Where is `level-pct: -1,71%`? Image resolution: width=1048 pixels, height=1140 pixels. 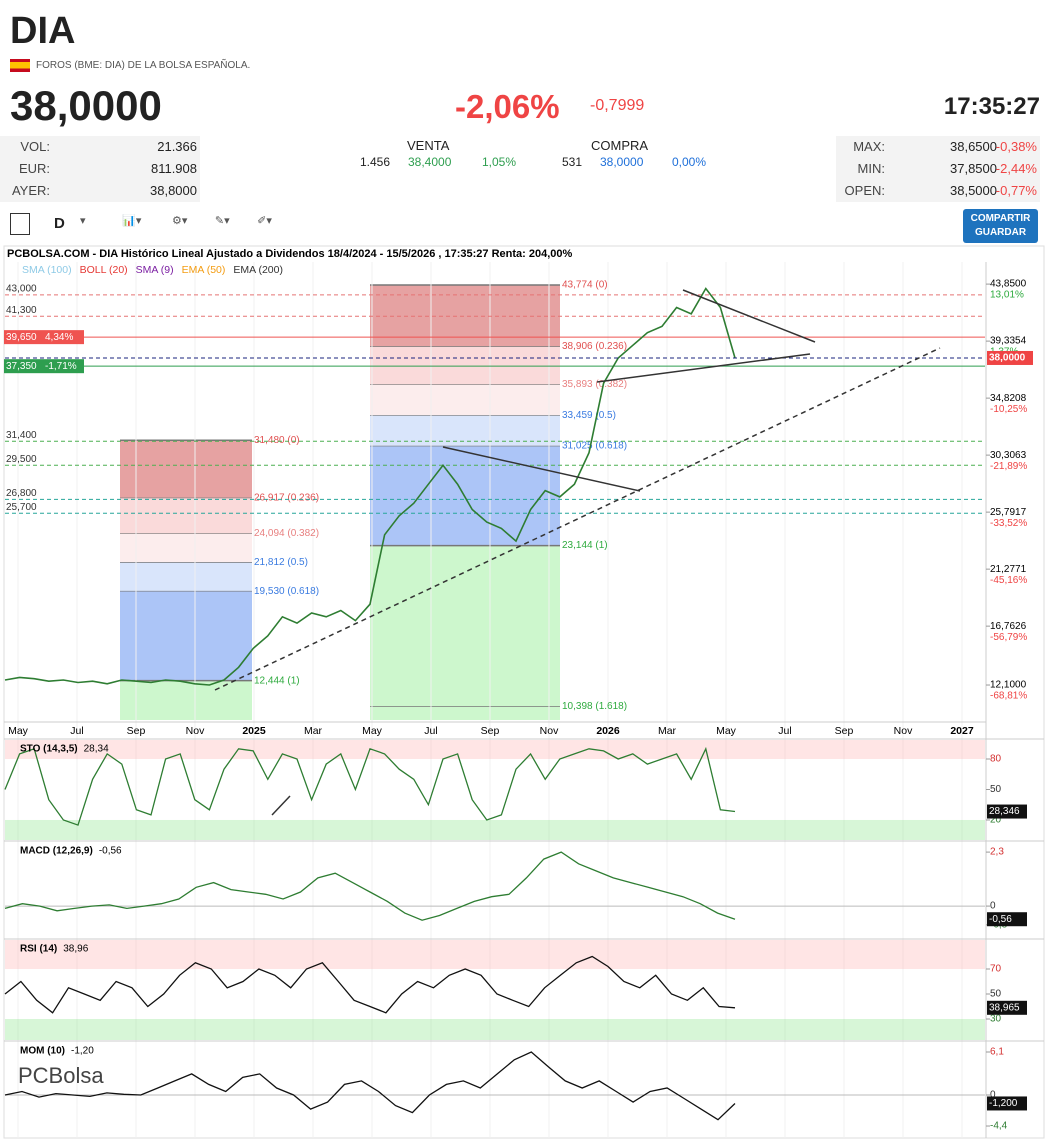 level-pct: -1,71% is located at coordinates (61, 366).